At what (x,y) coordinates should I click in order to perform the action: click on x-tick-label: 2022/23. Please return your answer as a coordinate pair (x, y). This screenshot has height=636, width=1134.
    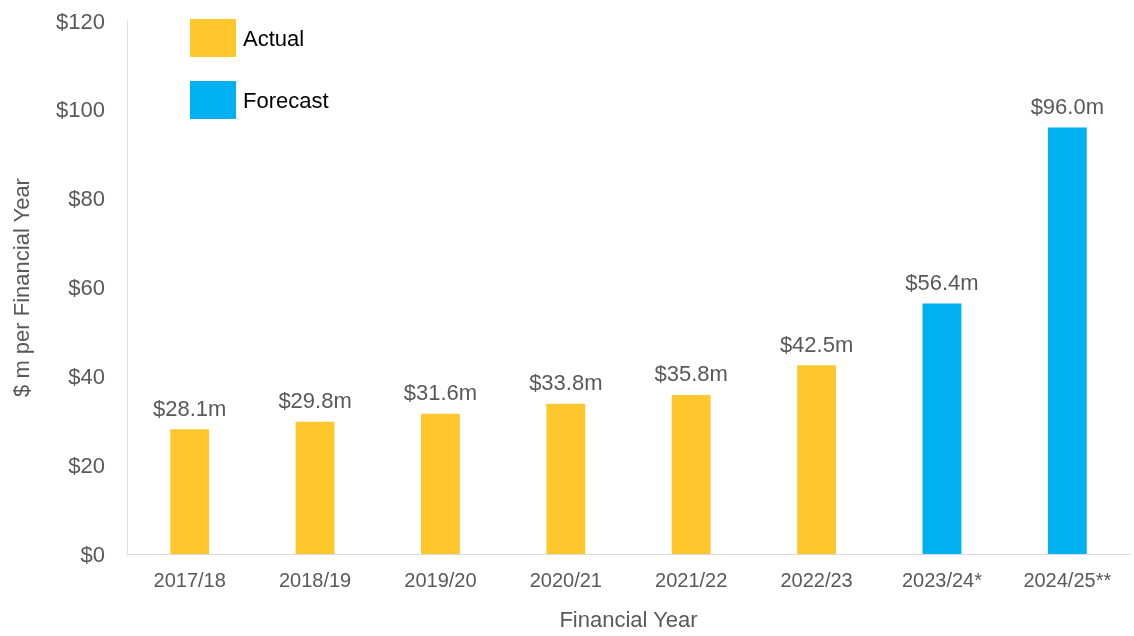
    Looking at the image, I should click on (816, 580).